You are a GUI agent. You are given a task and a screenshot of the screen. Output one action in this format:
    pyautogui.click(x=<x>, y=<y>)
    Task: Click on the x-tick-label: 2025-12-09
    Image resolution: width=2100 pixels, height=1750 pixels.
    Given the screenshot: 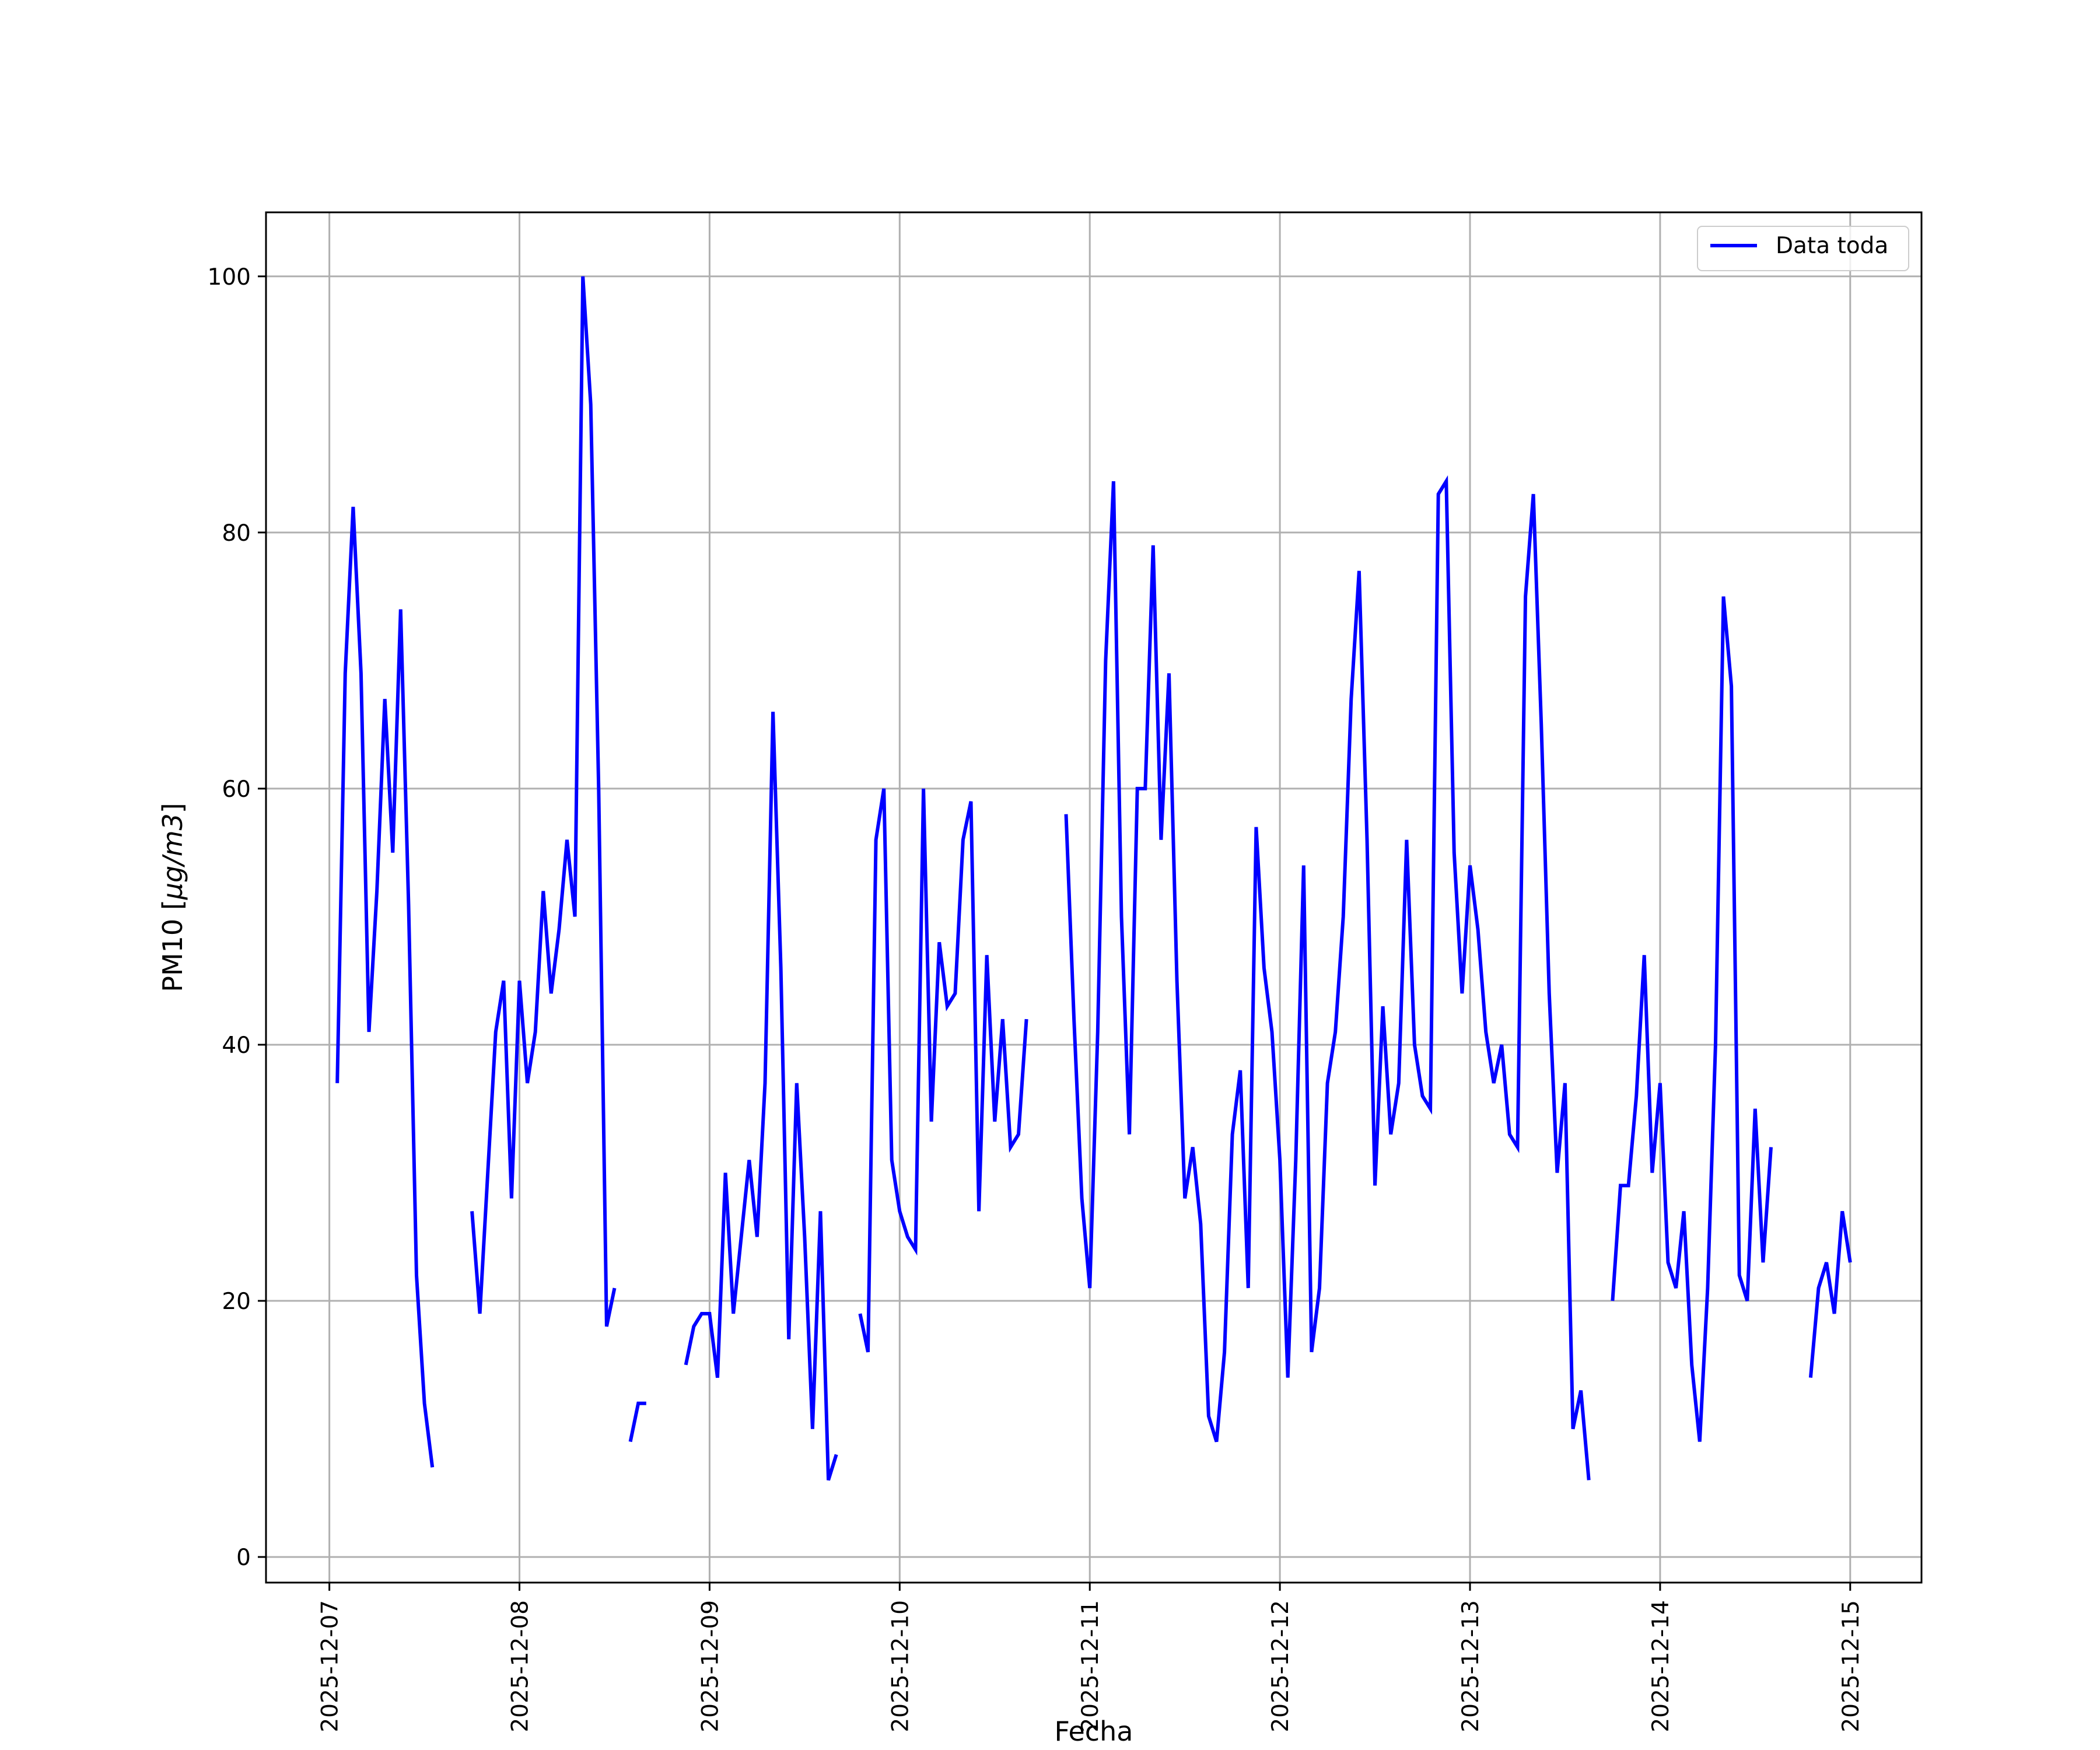 What is the action you would take?
    pyautogui.click(x=710, y=1666)
    